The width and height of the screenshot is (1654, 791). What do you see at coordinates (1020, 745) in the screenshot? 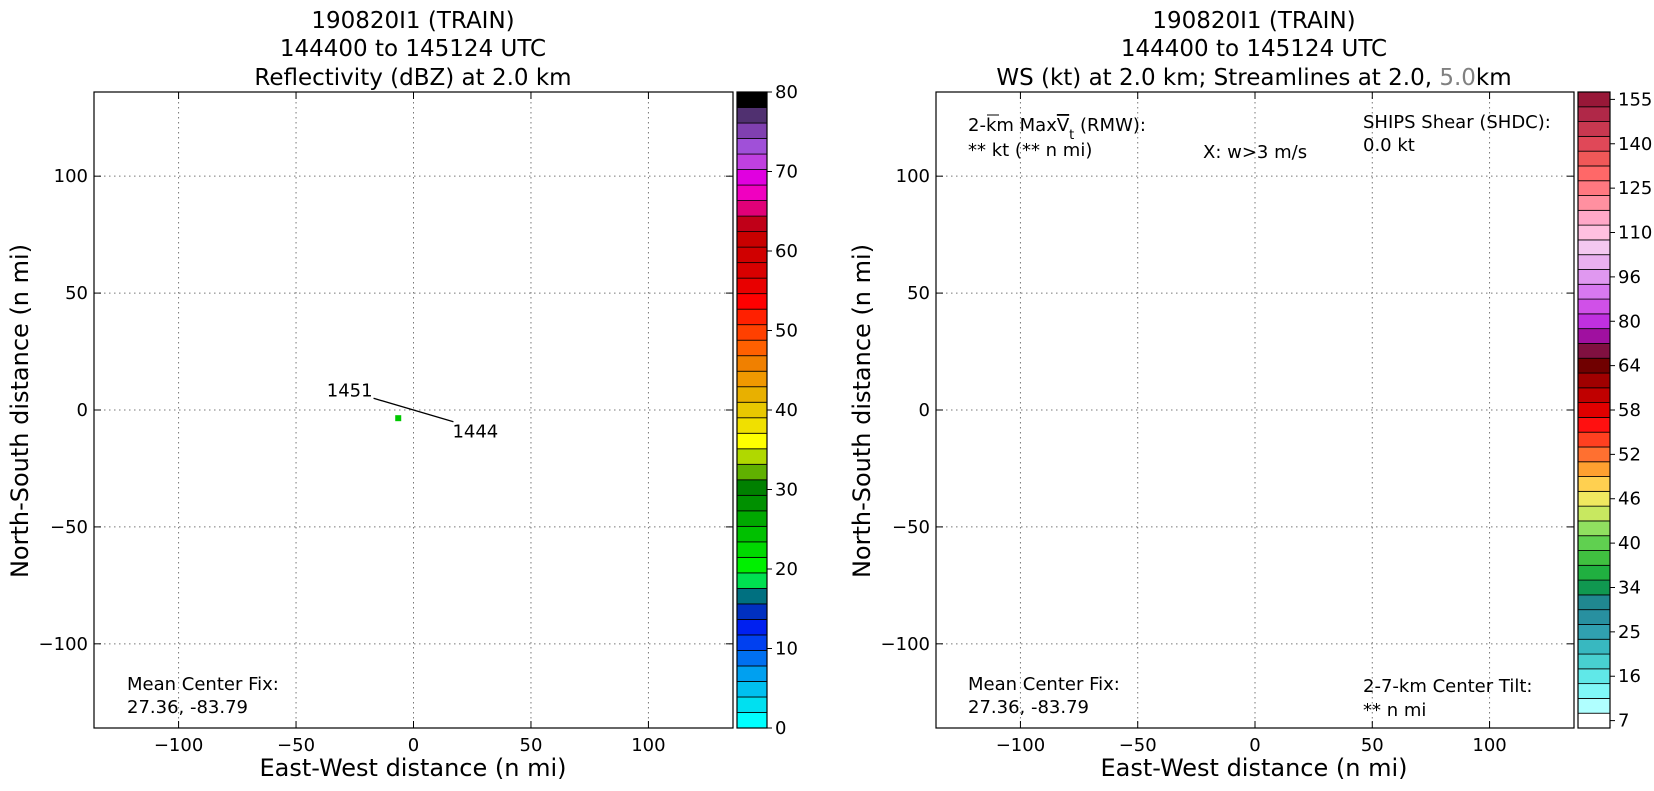
I see `right-x-tick-label: −100` at bounding box center [1020, 745].